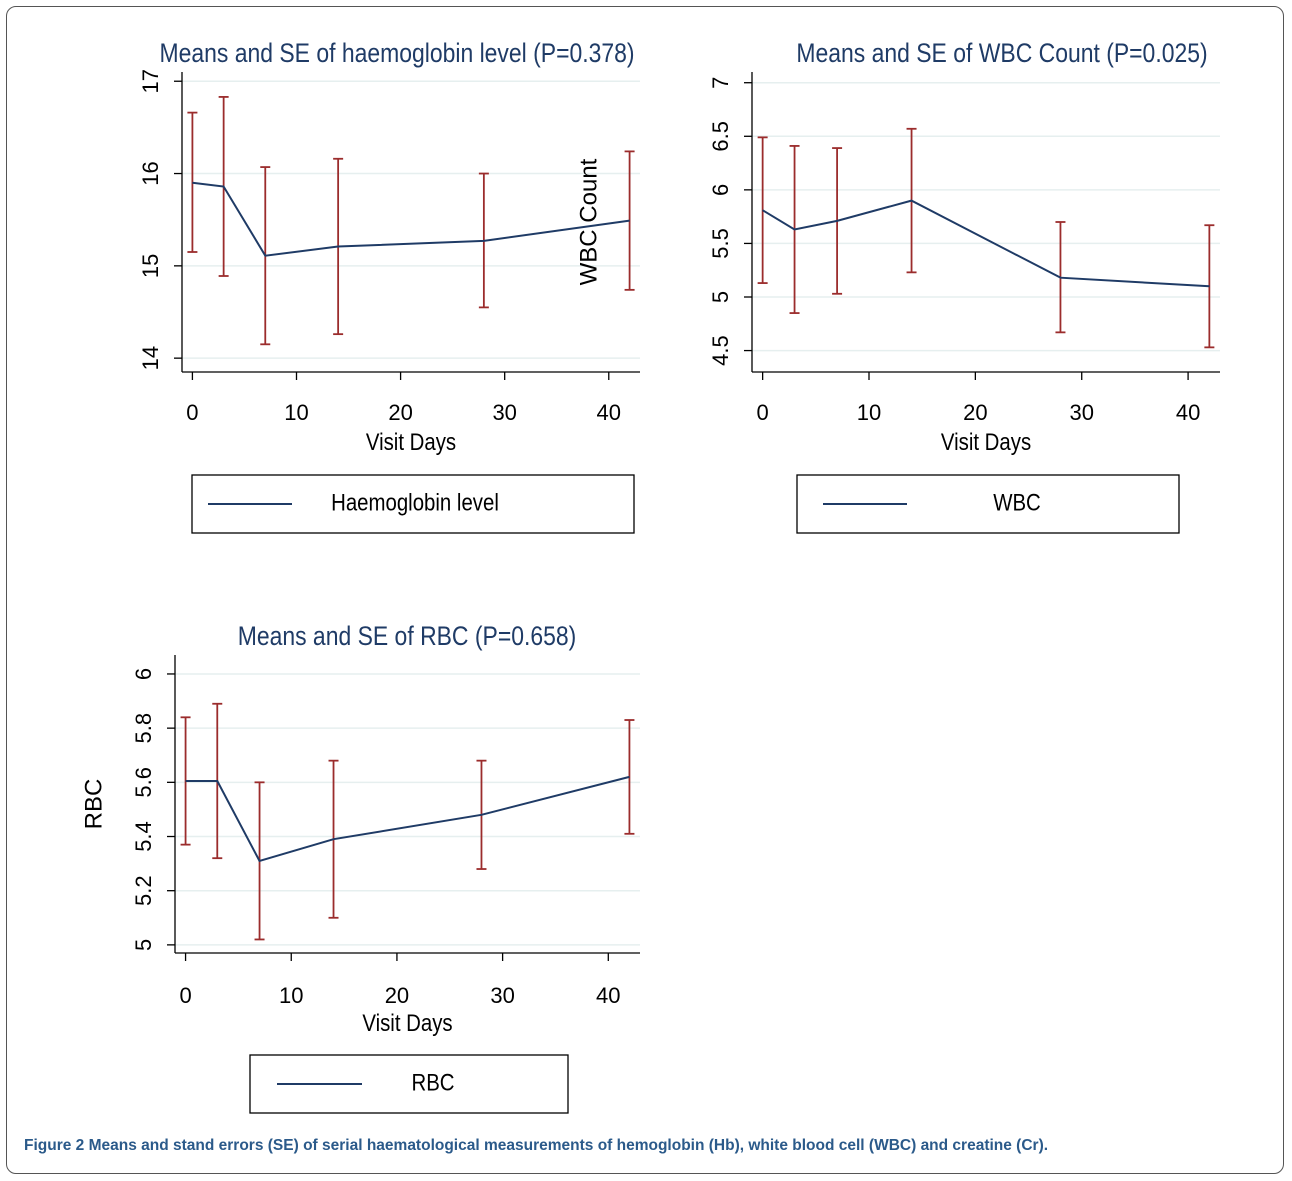 This screenshot has width=1292, height=1181. What do you see at coordinates (415, 502) in the screenshot?
I see `legend-label: Haemoglobin level` at bounding box center [415, 502].